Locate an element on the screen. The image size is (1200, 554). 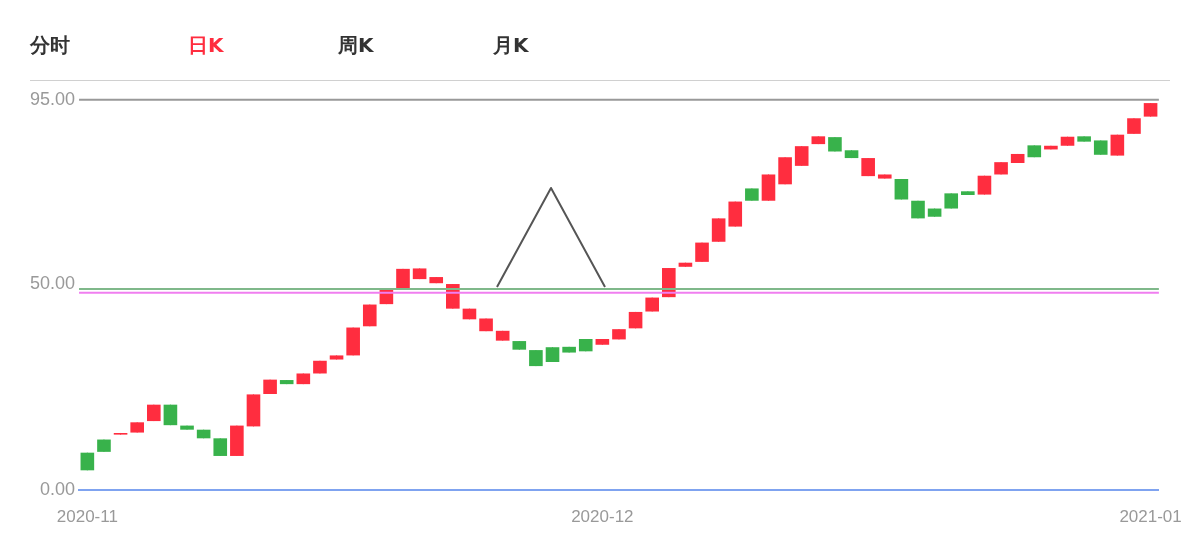
y-tick-label: 0.00 is located at coordinates (58, 488).